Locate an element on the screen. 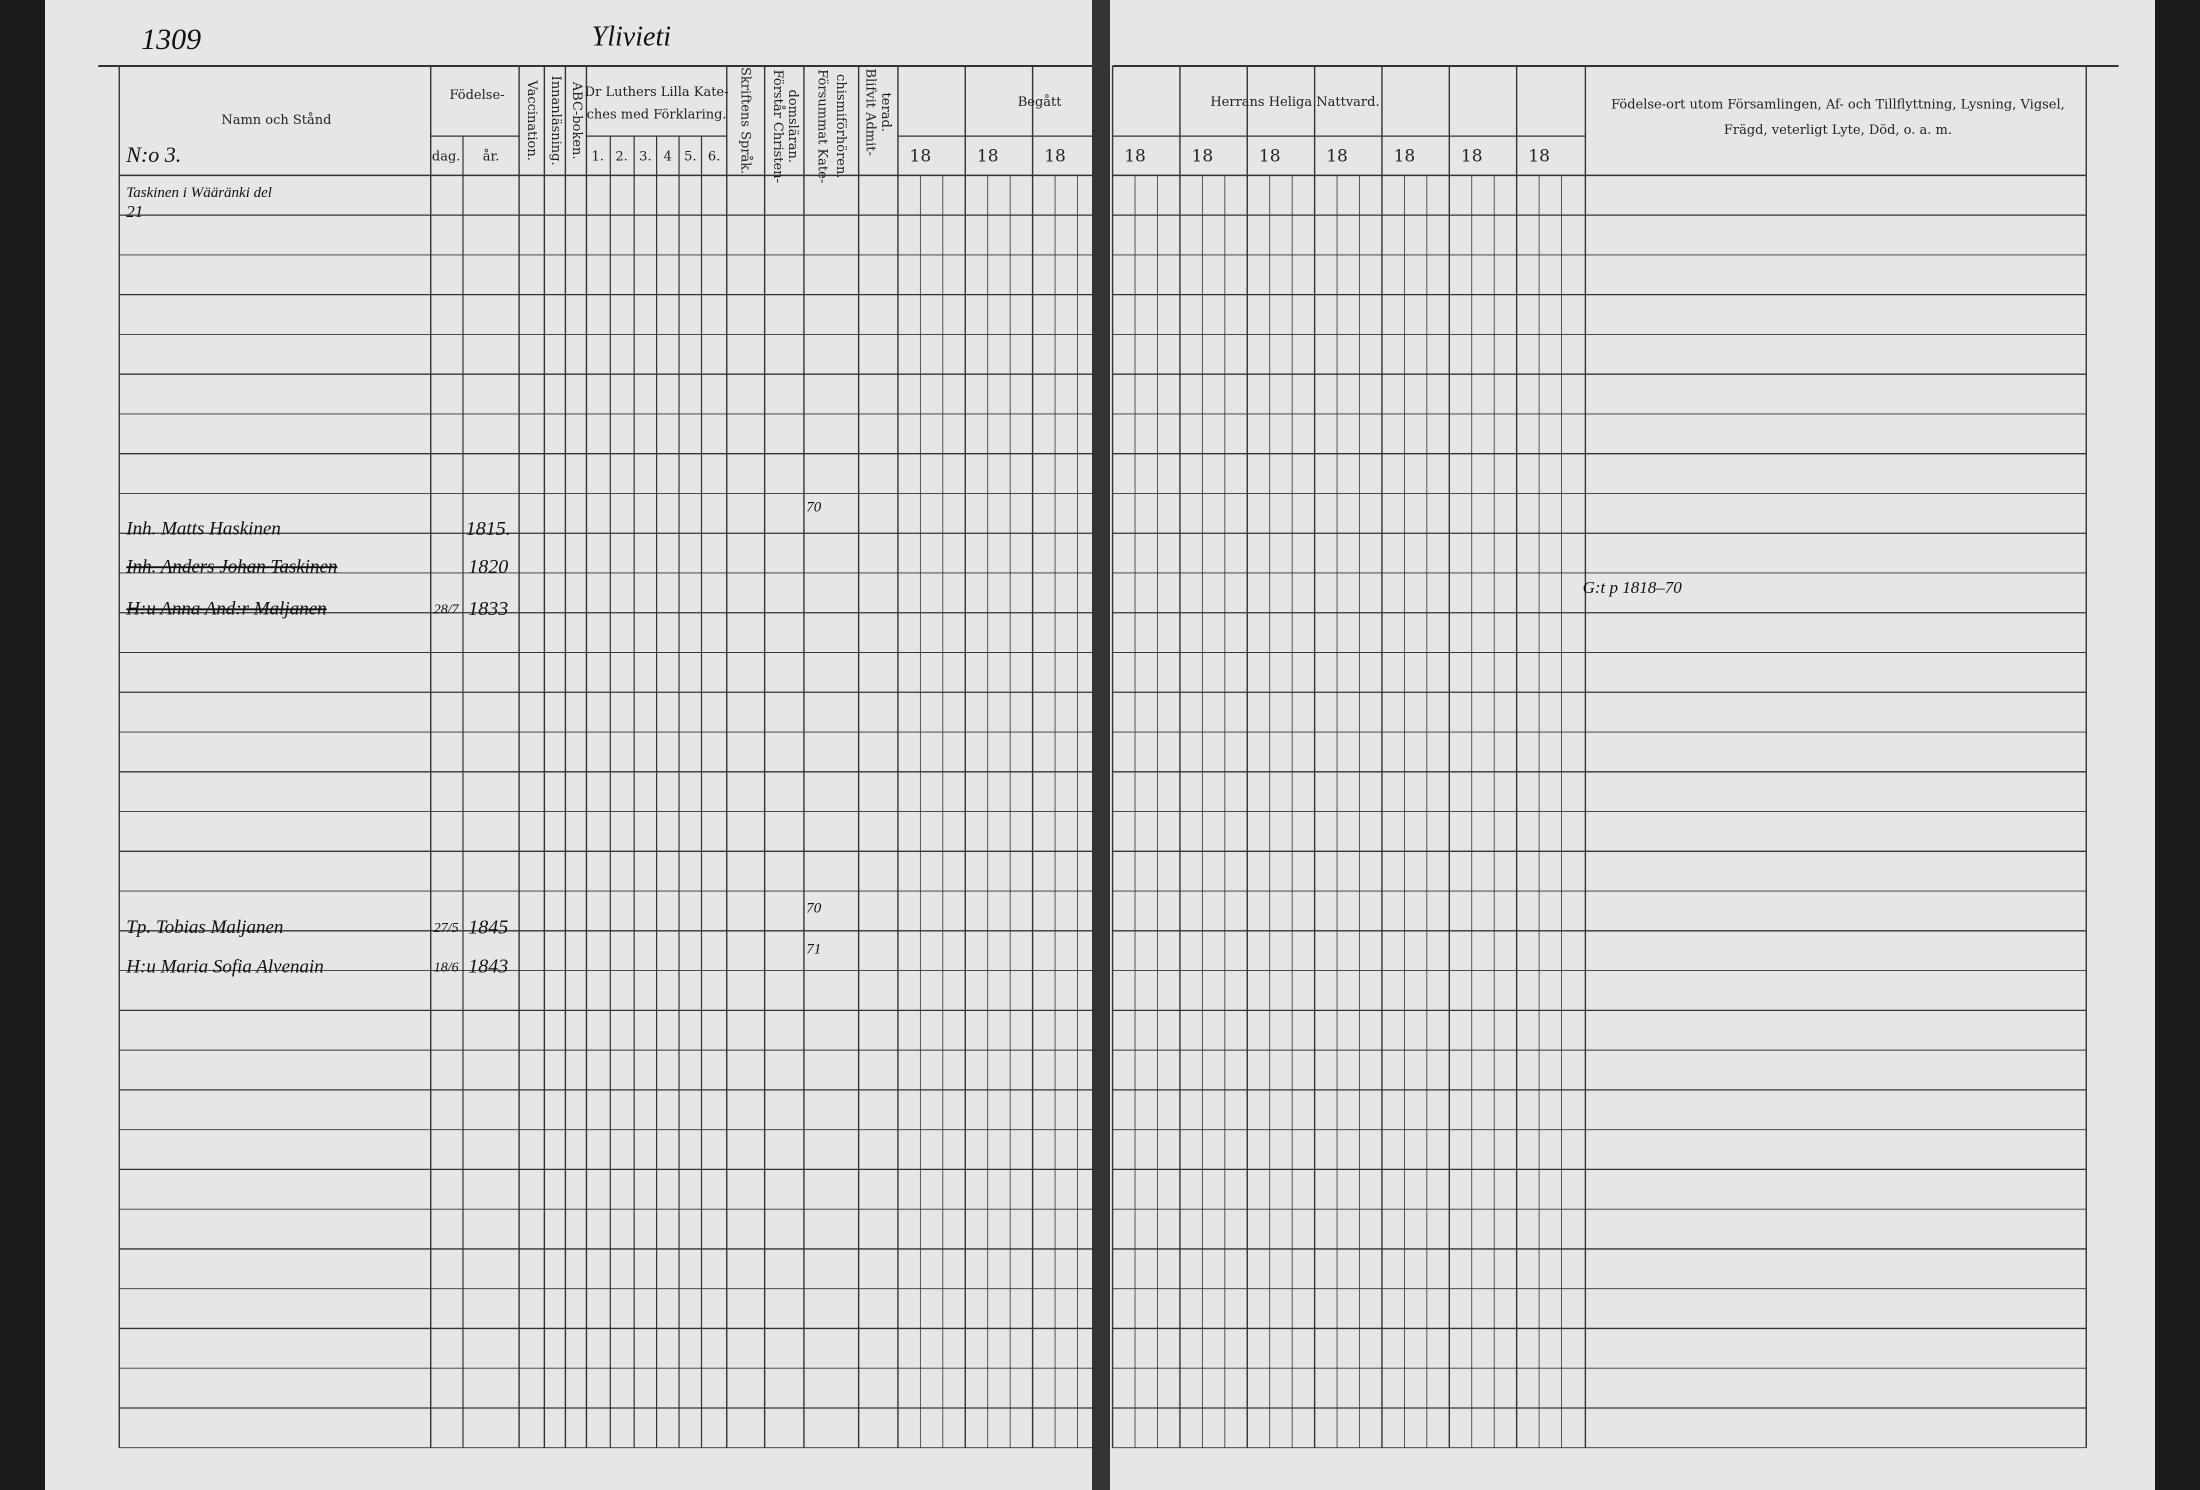 This screenshot has width=2200, height=1490. entry-year: 1833 is located at coordinates (488, 609).